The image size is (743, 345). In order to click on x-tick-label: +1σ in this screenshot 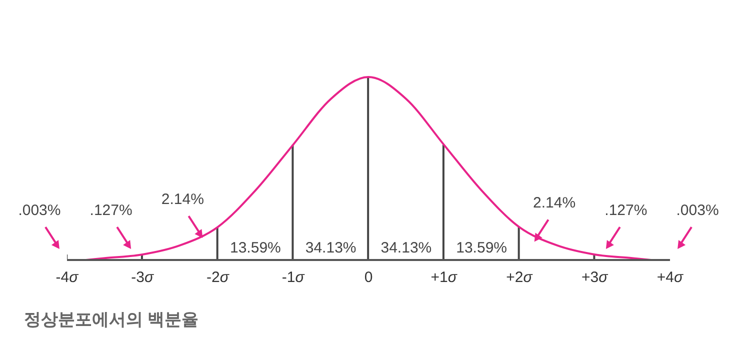, I will do `click(444, 277)`.